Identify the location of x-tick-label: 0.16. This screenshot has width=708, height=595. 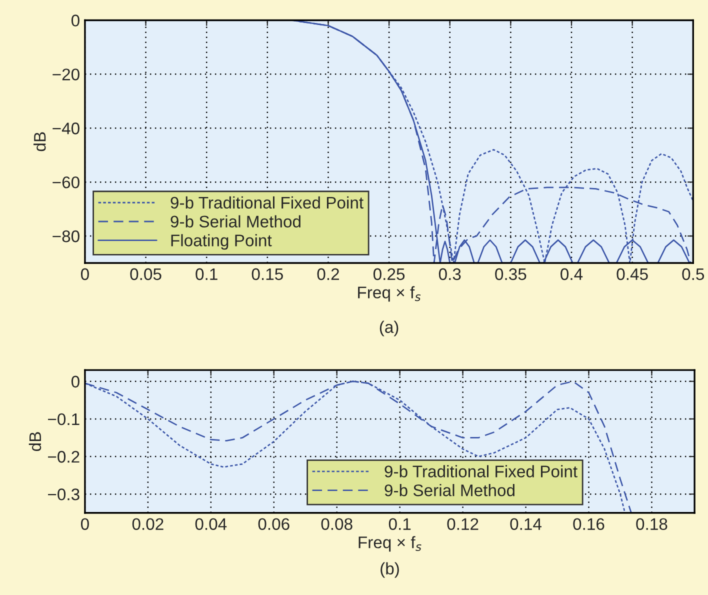
(588, 524).